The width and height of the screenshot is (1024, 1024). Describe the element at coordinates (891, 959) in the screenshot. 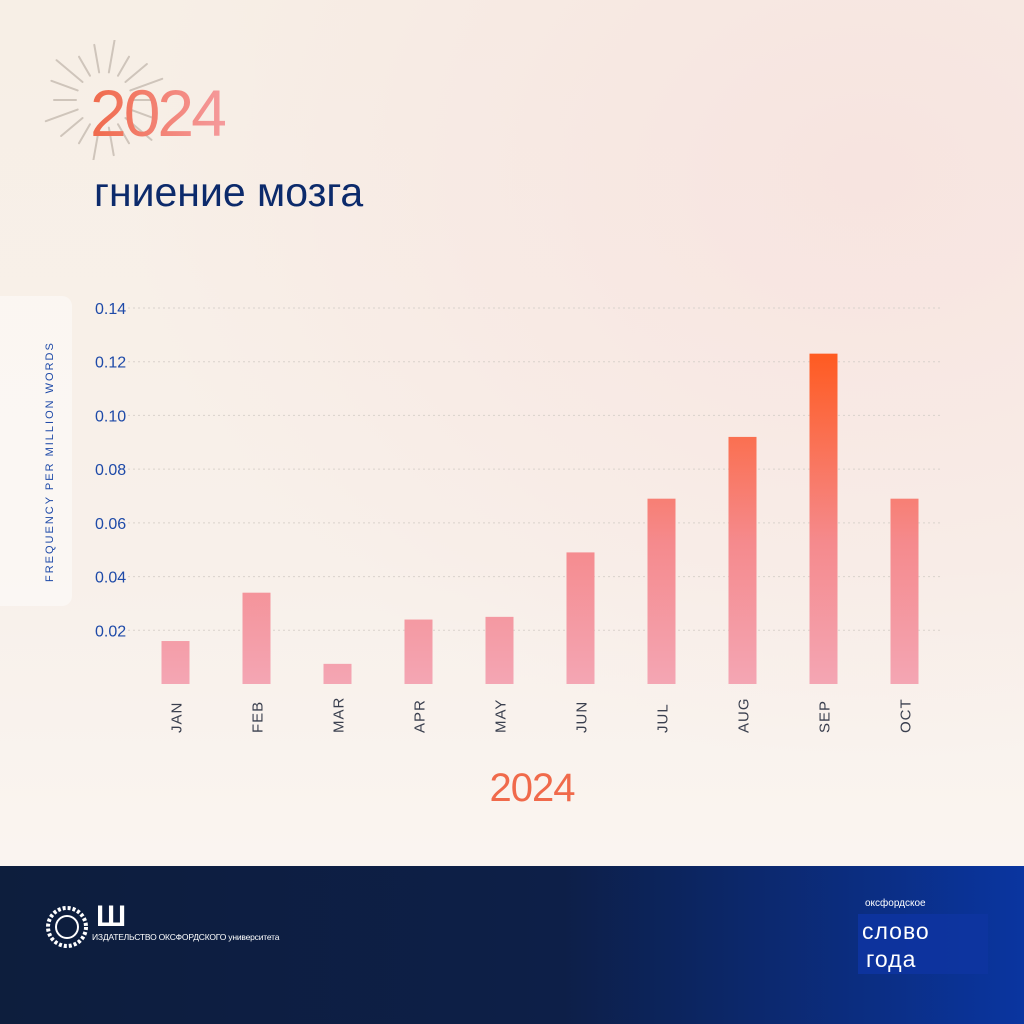

I see `woty-title-line2: года` at that location.